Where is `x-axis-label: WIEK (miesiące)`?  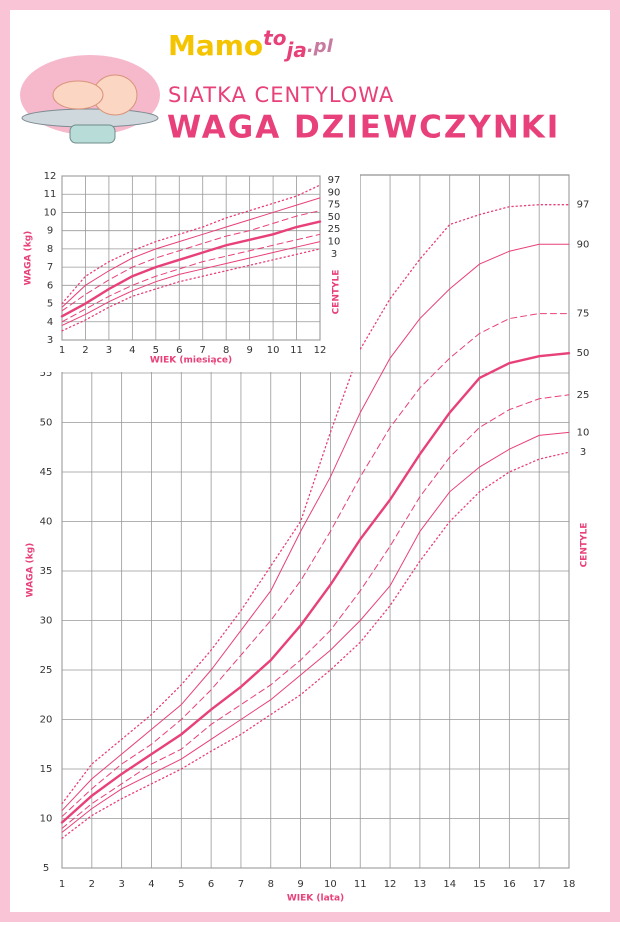 x-axis-label: WIEK (miesiące) is located at coordinates (191, 361).